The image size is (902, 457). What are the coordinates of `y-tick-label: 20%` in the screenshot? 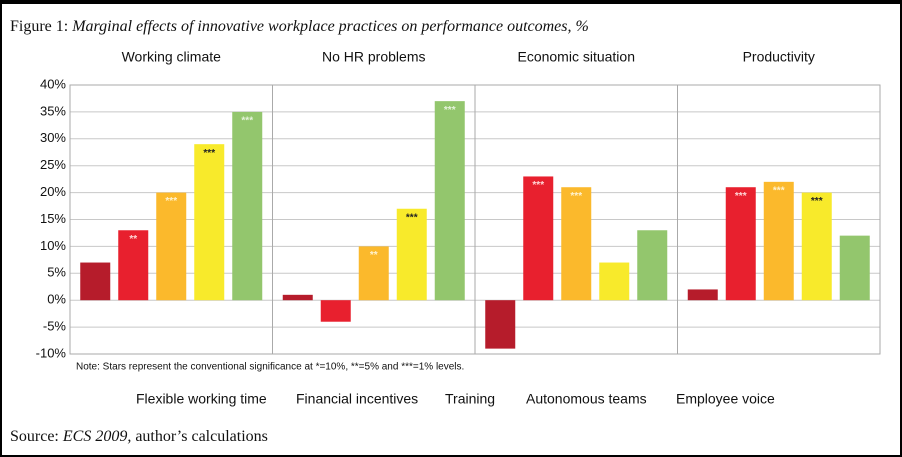 It's located at (53, 191).